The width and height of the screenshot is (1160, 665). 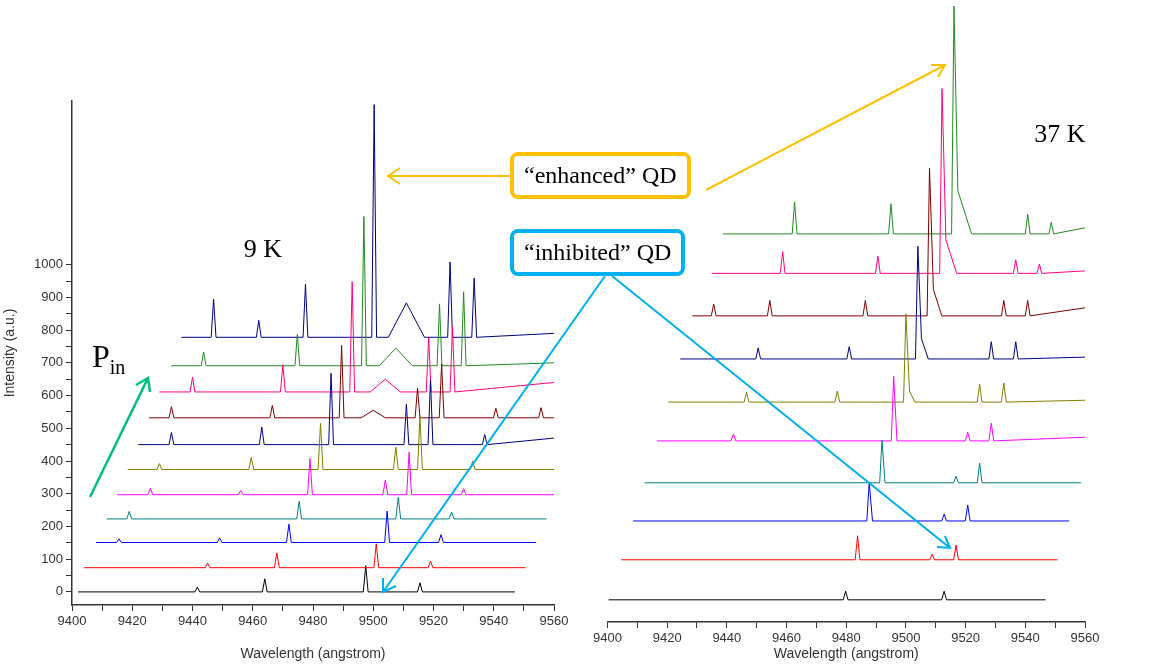 I want to click on y-axis-title: Intensity (a.u.), so click(x=9, y=353).